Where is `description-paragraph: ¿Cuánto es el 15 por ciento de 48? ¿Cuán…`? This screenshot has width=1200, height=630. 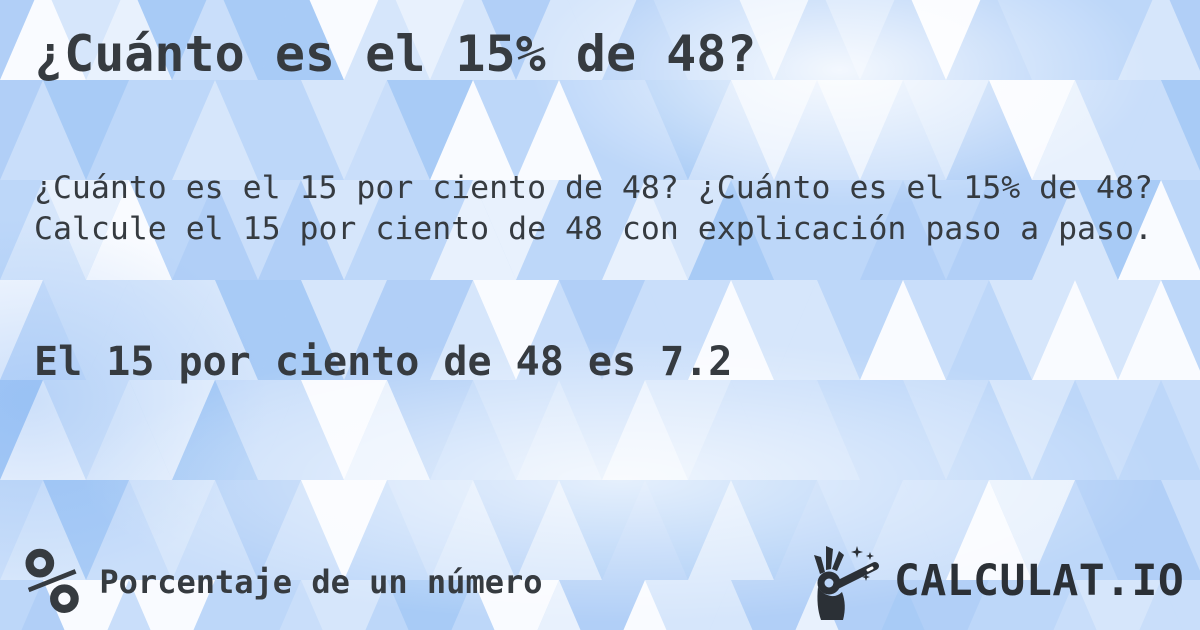
description-paragraph: ¿Cuánto es el 15 por ciento de 48? ¿Cuán… is located at coordinates (593, 208).